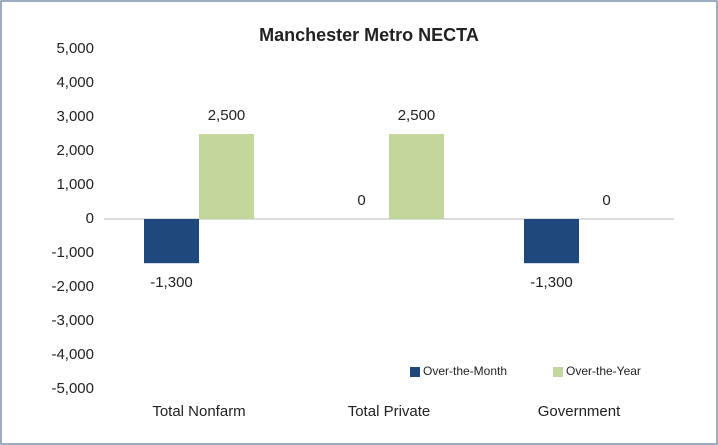  What do you see at coordinates (579, 411) in the screenshot?
I see `x-tick-label: Government` at bounding box center [579, 411].